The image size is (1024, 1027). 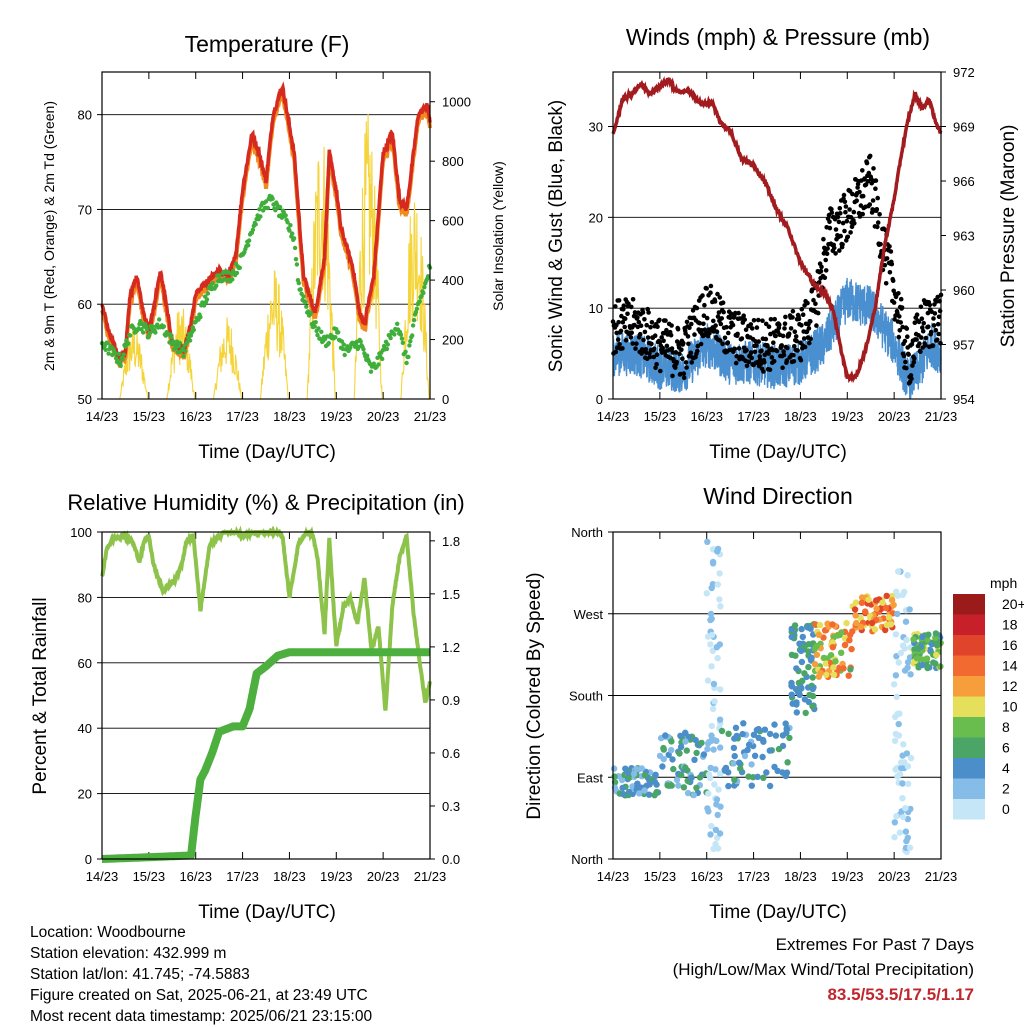 What do you see at coordinates (1010, 686) in the screenshot?
I see `legend-label-4: 12` at bounding box center [1010, 686].